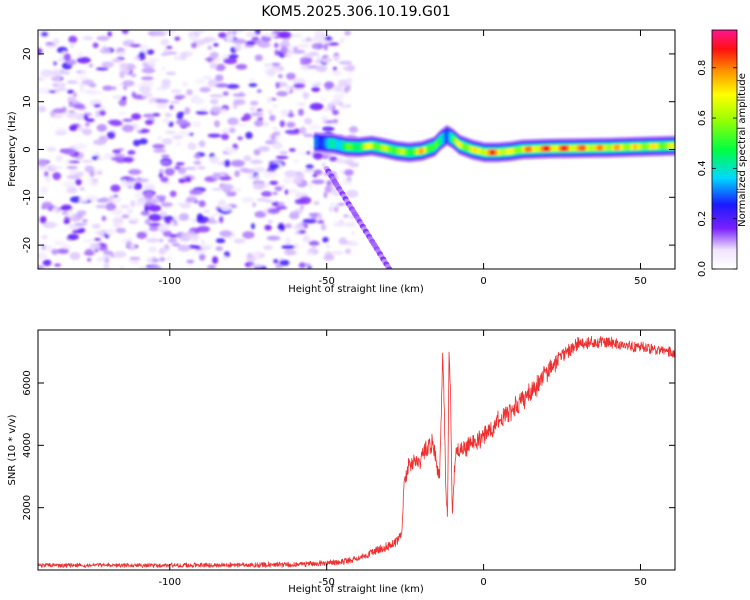 The width and height of the screenshot is (750, 600). I want to click on colorbar-label: Normalized spectral amplitude, so click(742, 150).